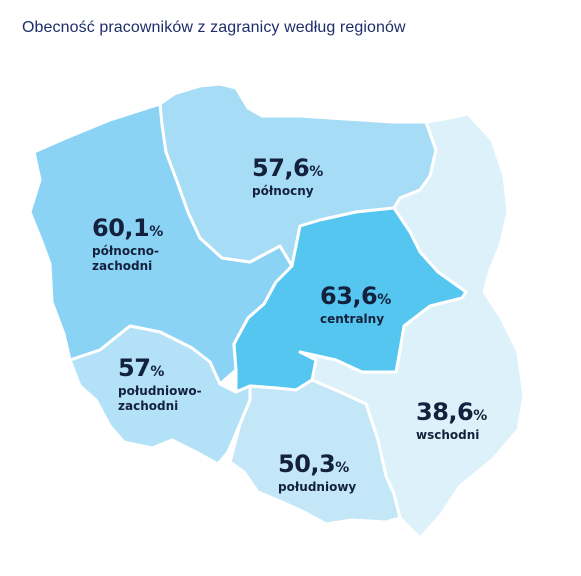  I want to click on region-value: 57,6, so click(281, 168).